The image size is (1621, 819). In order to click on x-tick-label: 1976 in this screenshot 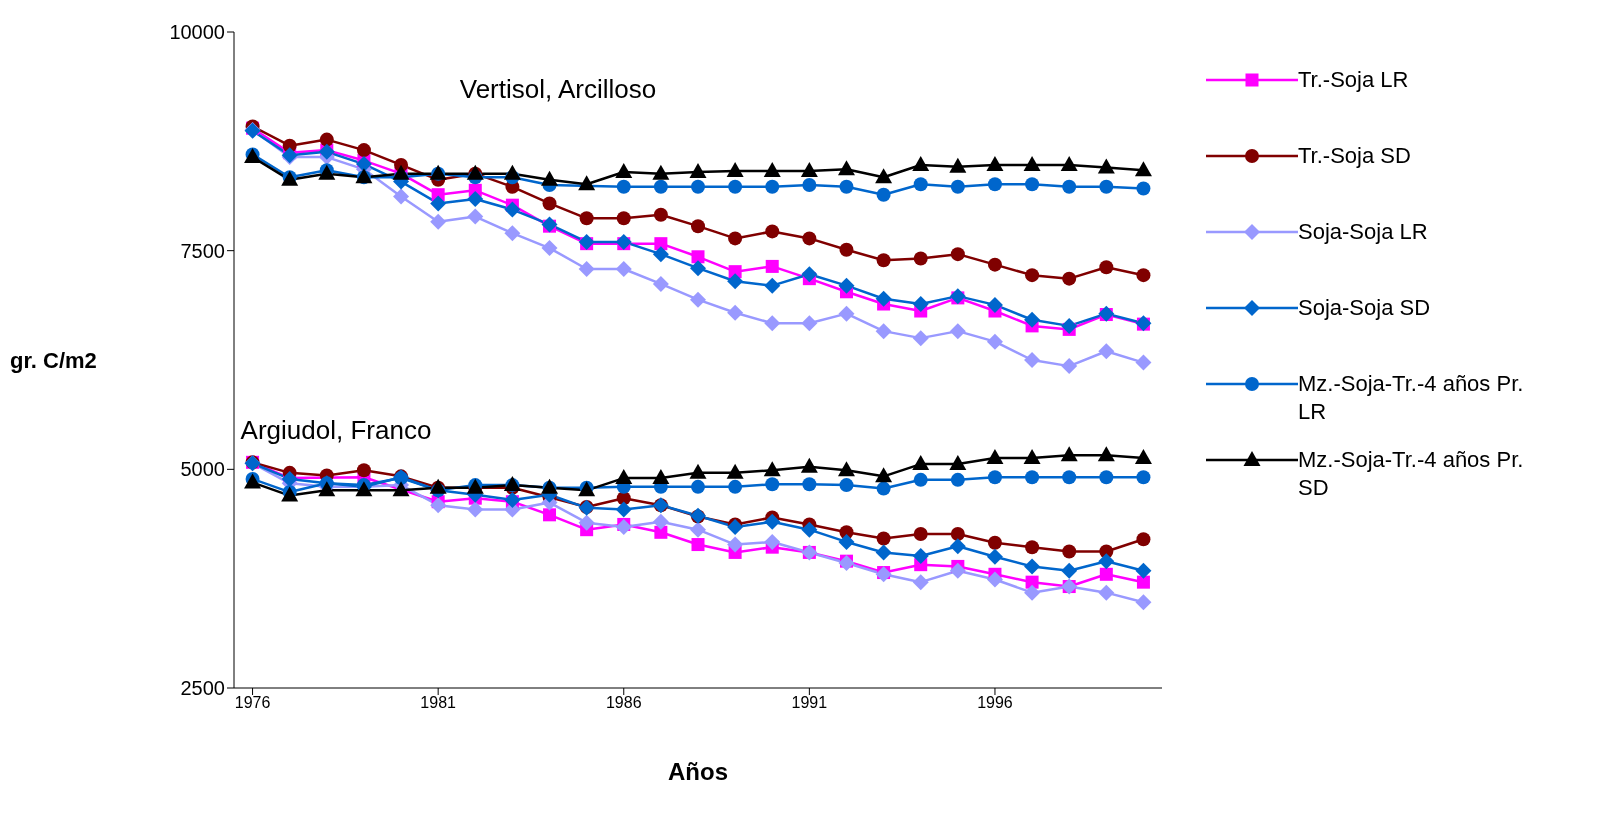, I will do `click(252, 703)`.